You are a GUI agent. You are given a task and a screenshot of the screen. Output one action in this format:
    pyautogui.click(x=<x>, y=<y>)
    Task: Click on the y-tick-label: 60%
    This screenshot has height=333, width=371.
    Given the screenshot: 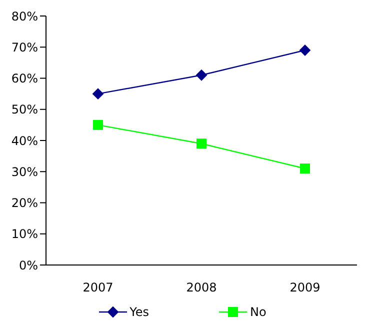 What is the action you would take?
    pyautogui.click(x=24, y=79)
    